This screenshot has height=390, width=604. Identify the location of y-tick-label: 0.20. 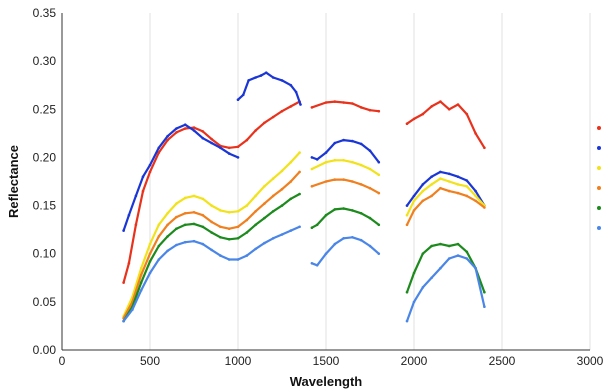
(45, 157).